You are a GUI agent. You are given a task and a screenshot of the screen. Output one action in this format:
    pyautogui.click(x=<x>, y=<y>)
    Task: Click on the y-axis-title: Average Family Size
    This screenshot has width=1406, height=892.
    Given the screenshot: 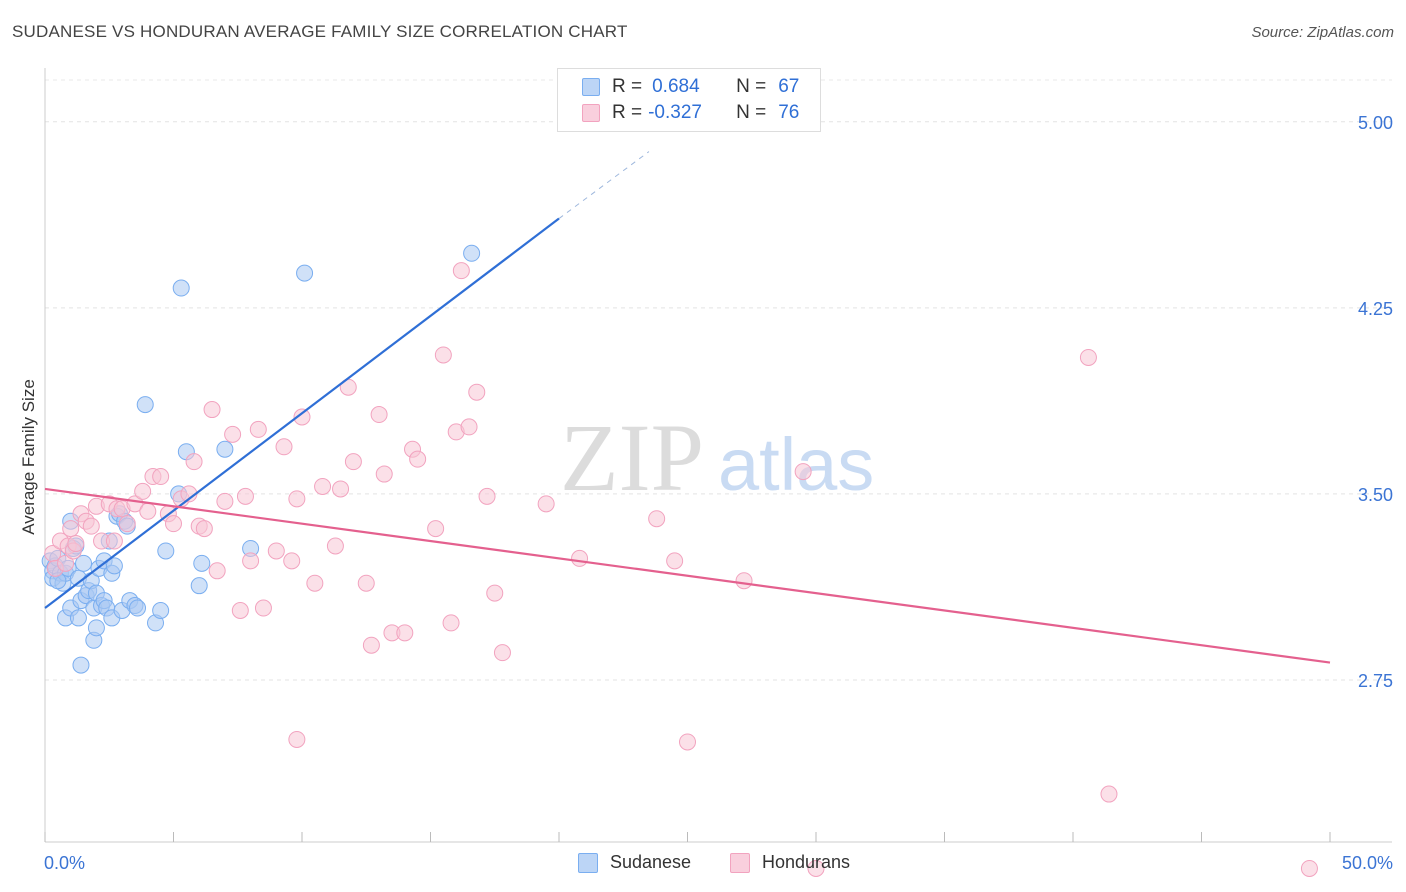 What is the action you would take?
    pyautogui.click(x=28, y=457)
    